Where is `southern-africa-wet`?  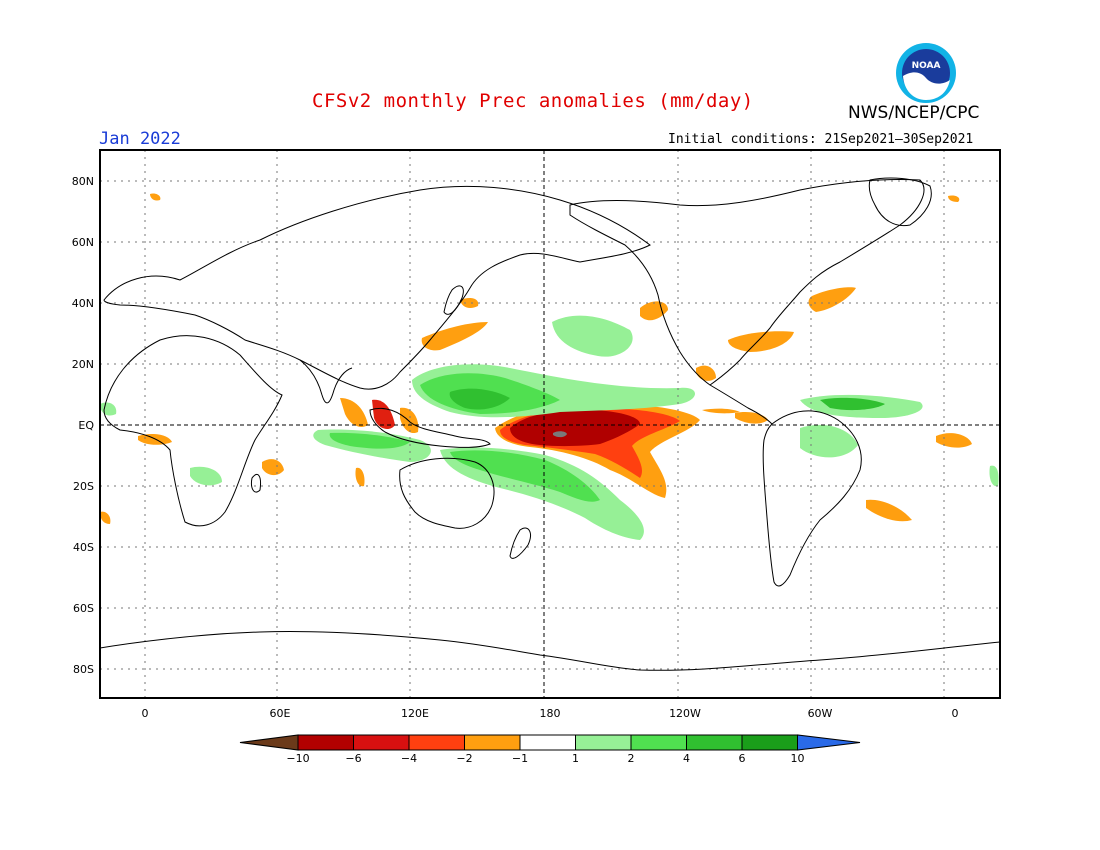 southern-africa-wet is located at coordinates (206, 476).